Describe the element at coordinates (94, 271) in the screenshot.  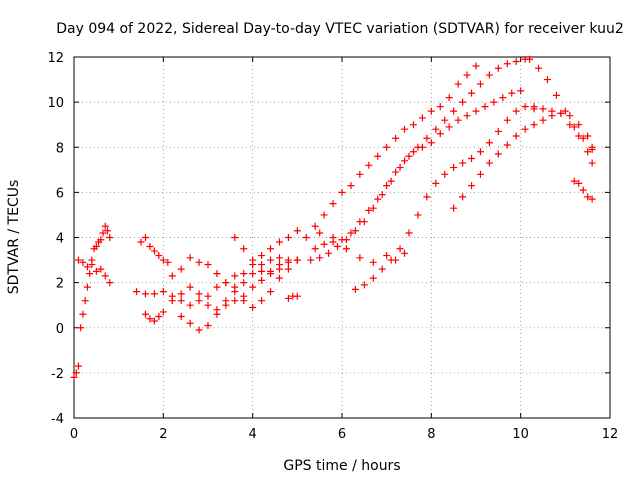
I see `series-sat-b` at that location.